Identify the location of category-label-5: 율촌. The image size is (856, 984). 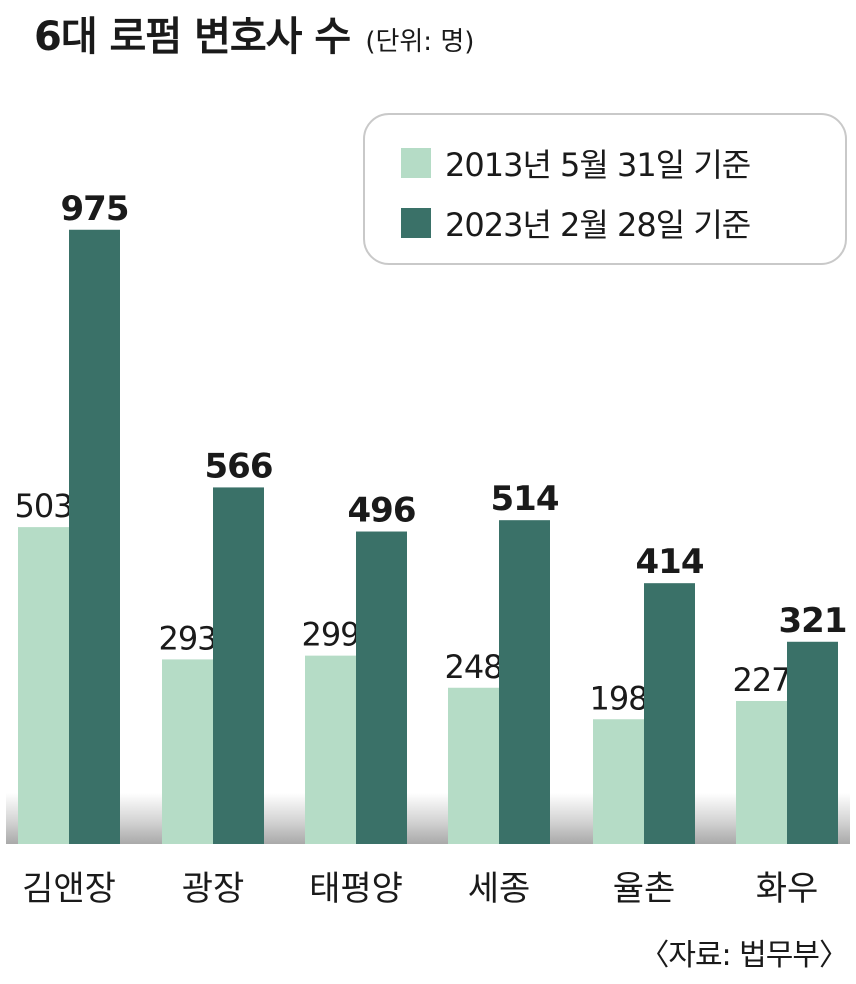
(644, 889).